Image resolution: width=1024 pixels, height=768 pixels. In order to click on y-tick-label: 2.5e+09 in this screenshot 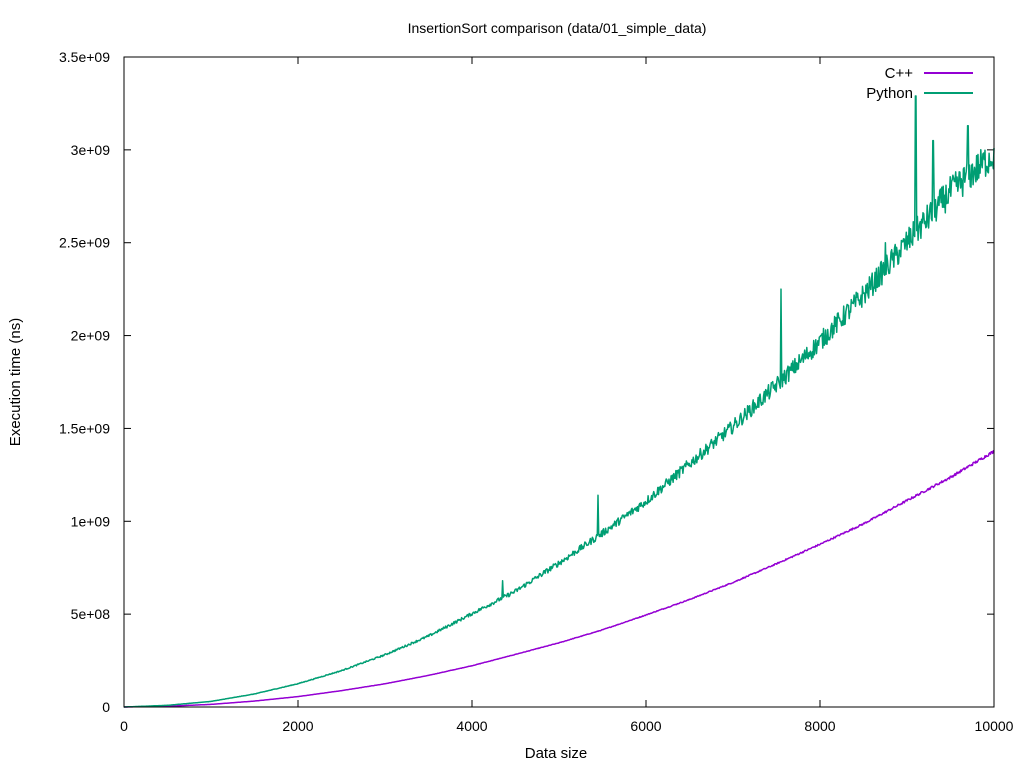, I will do `click(84, 243)`.